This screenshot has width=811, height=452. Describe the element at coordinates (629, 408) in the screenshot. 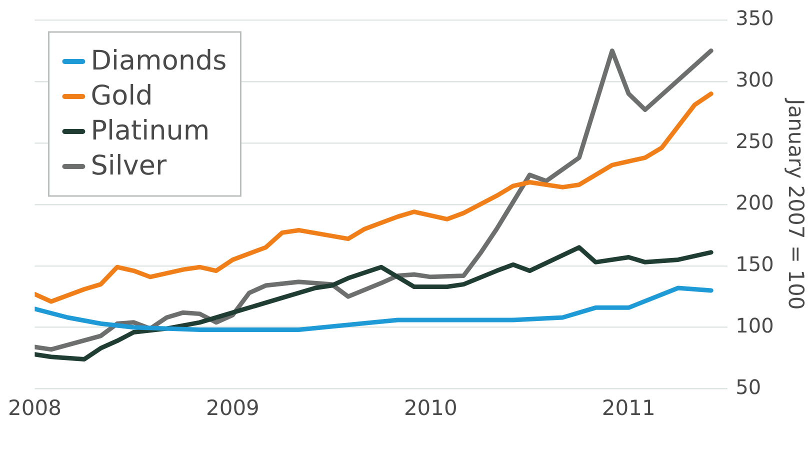

I see `x-tick-label: 2011` at that location.